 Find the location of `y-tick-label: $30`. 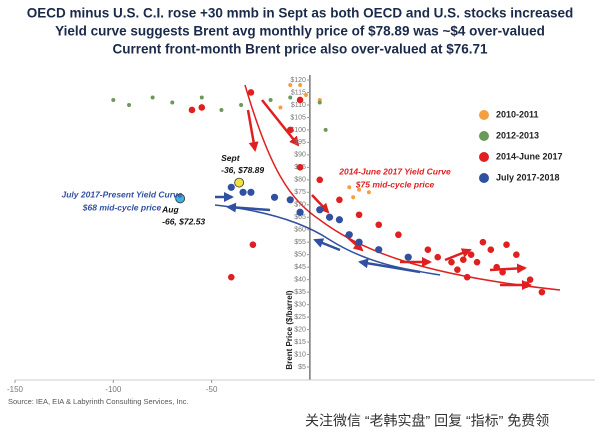

y-tick-label: $30 is located at coordinates (300, 304).